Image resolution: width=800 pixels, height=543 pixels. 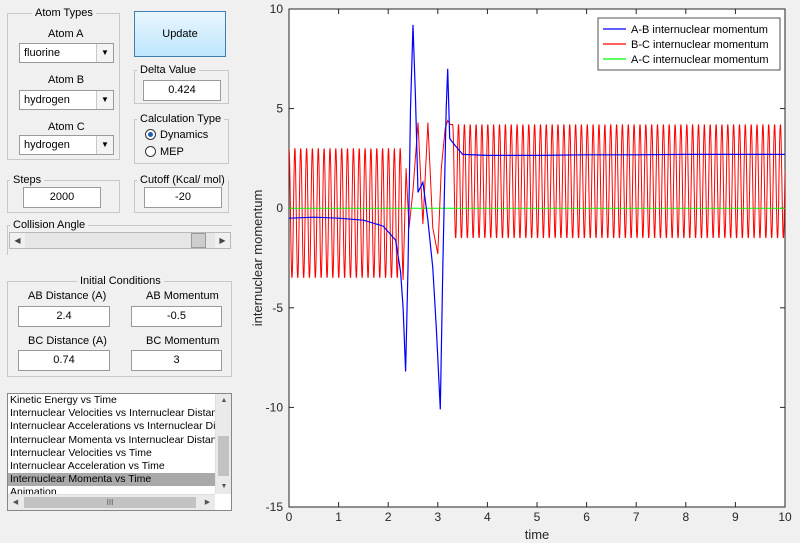 What do you see at coordinates (150, 151) in the screenshot?
I see `radio-unselected-icon` at bounding box center [150, 151].